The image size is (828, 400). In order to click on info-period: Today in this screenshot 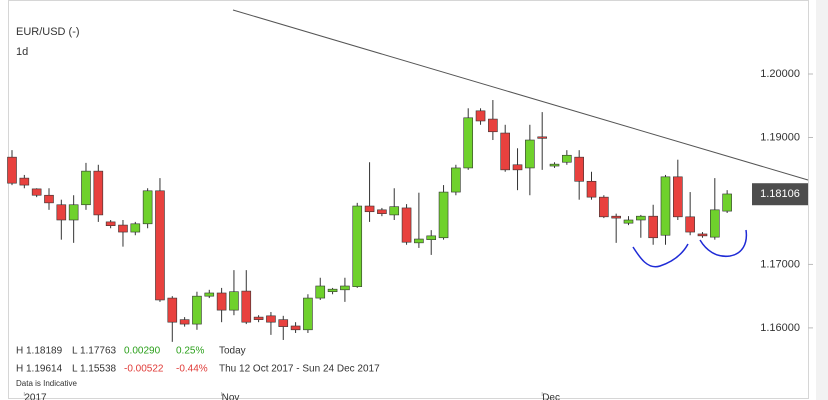, I will do `click(232, 351)`.